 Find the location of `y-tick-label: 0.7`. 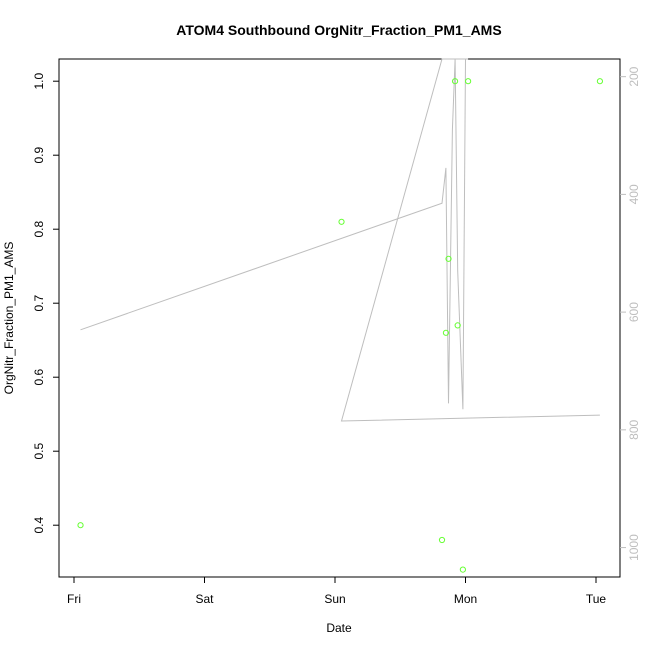

y-tick-label: 0.7 is located at coordinates (39, 303).